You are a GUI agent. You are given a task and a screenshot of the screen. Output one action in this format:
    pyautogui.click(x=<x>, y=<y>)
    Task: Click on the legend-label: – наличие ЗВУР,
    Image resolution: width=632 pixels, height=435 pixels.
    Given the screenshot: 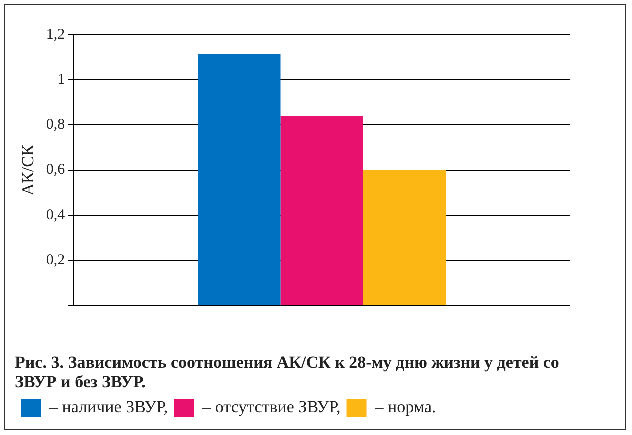 What is the action you would take?
    pyautogui.click(x=108, y=406)
    